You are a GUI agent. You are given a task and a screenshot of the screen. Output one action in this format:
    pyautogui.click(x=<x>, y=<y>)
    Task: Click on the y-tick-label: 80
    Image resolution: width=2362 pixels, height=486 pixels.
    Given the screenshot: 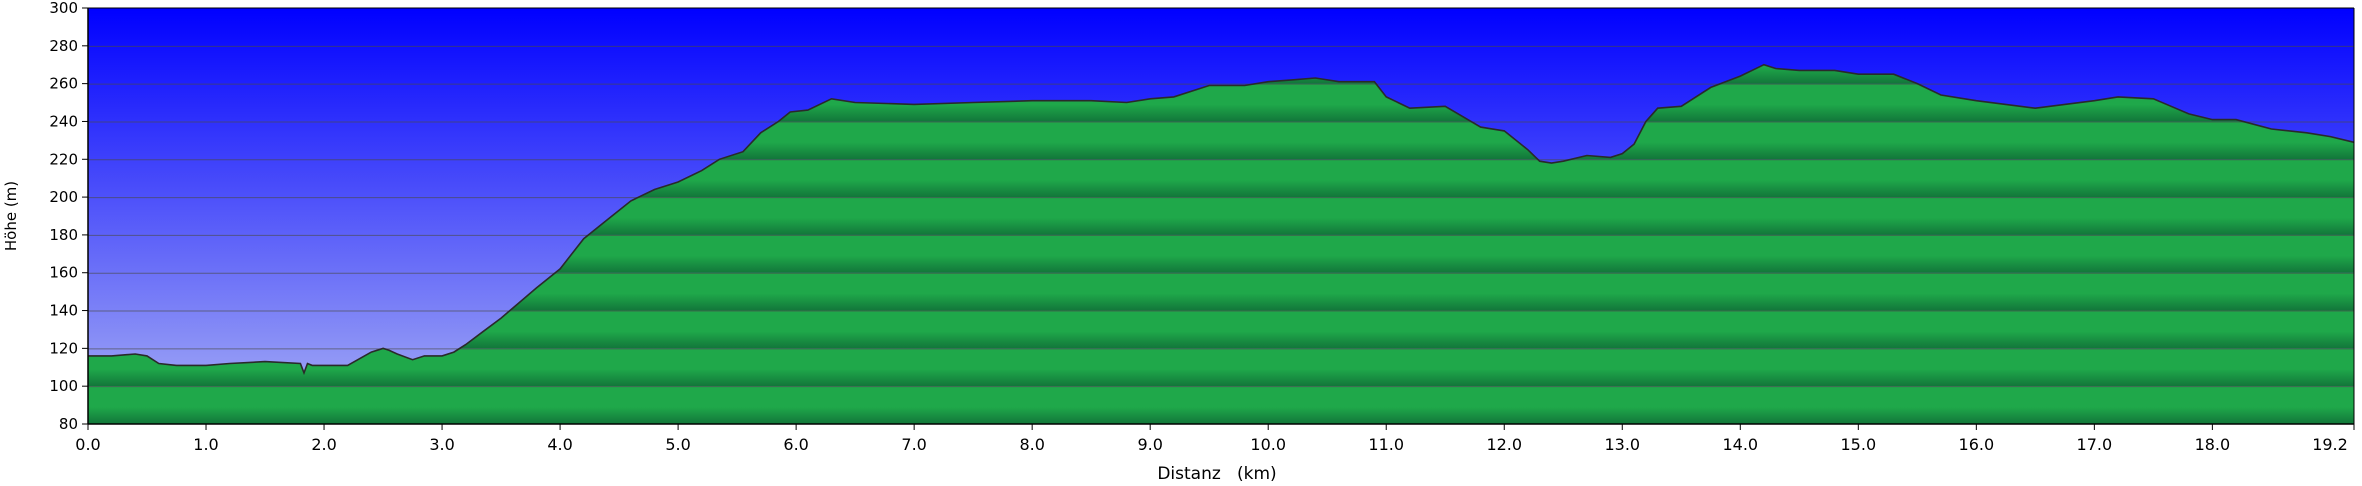 What is the action you would take?
    pyautogui.click(x=68, y=424)
    